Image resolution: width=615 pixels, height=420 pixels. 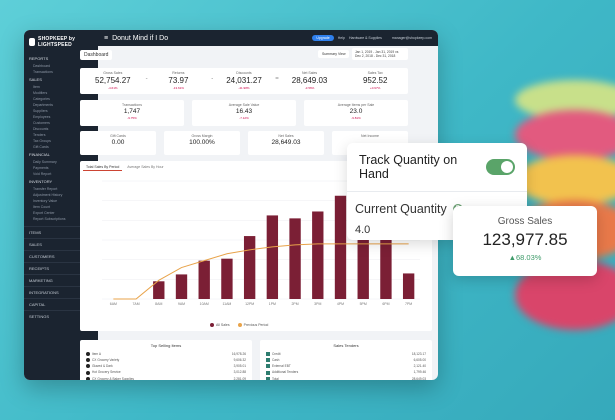 I want to click on kpi-label: Sales Tax, so click(x=375, y=73).